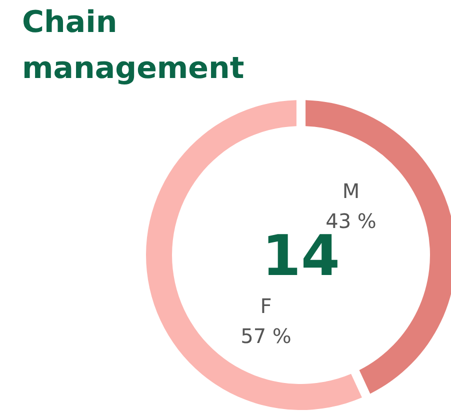 The image size is (451, 412). What do you see at coordinates (266, 306) in the screenshot?
I see `slice-label: F` at bounding box center [266, 306].